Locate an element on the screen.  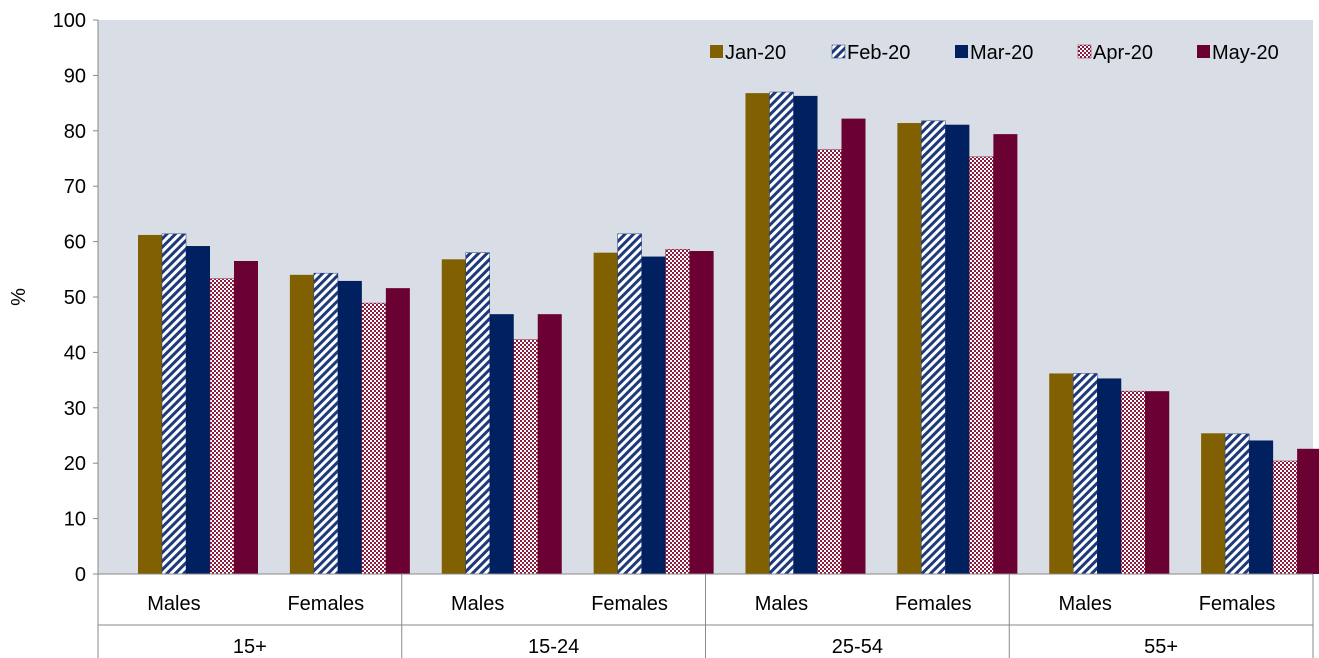
legend-label: Mar-20 is located at coordinates (1001, 53).